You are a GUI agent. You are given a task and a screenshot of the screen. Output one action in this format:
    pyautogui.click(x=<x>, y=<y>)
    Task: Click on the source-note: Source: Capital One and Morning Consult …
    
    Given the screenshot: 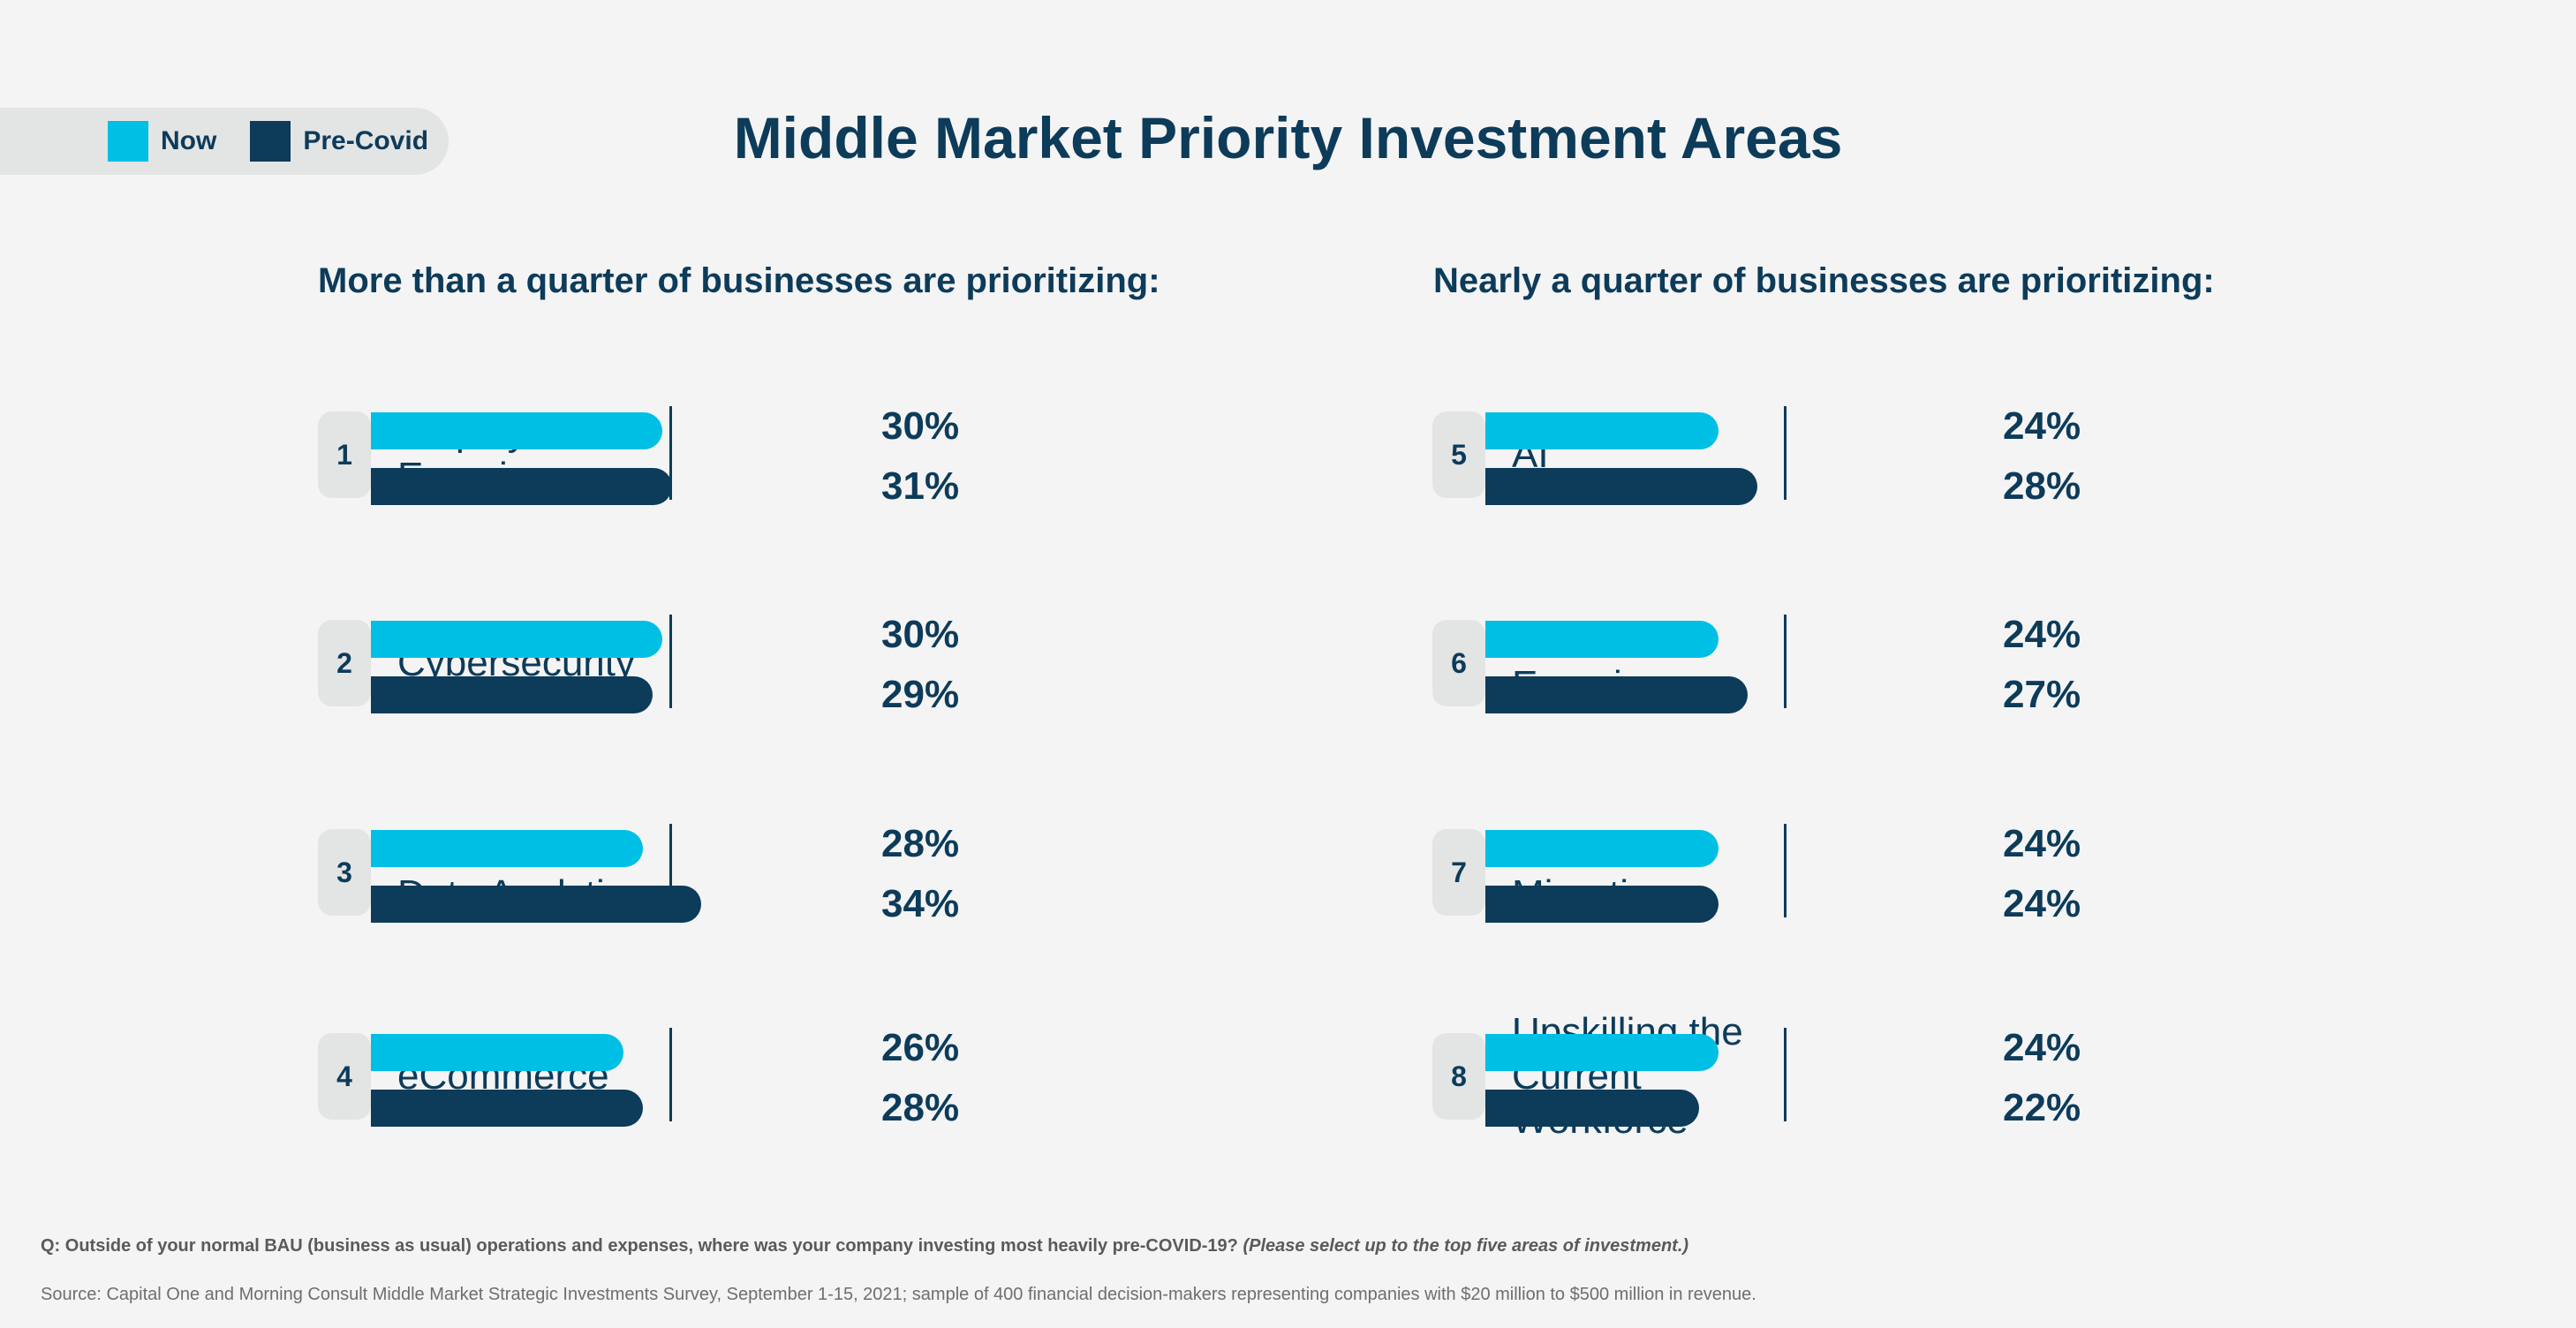 What is the action you would take?
    pyautogui.click(x=898, y=1294)
    